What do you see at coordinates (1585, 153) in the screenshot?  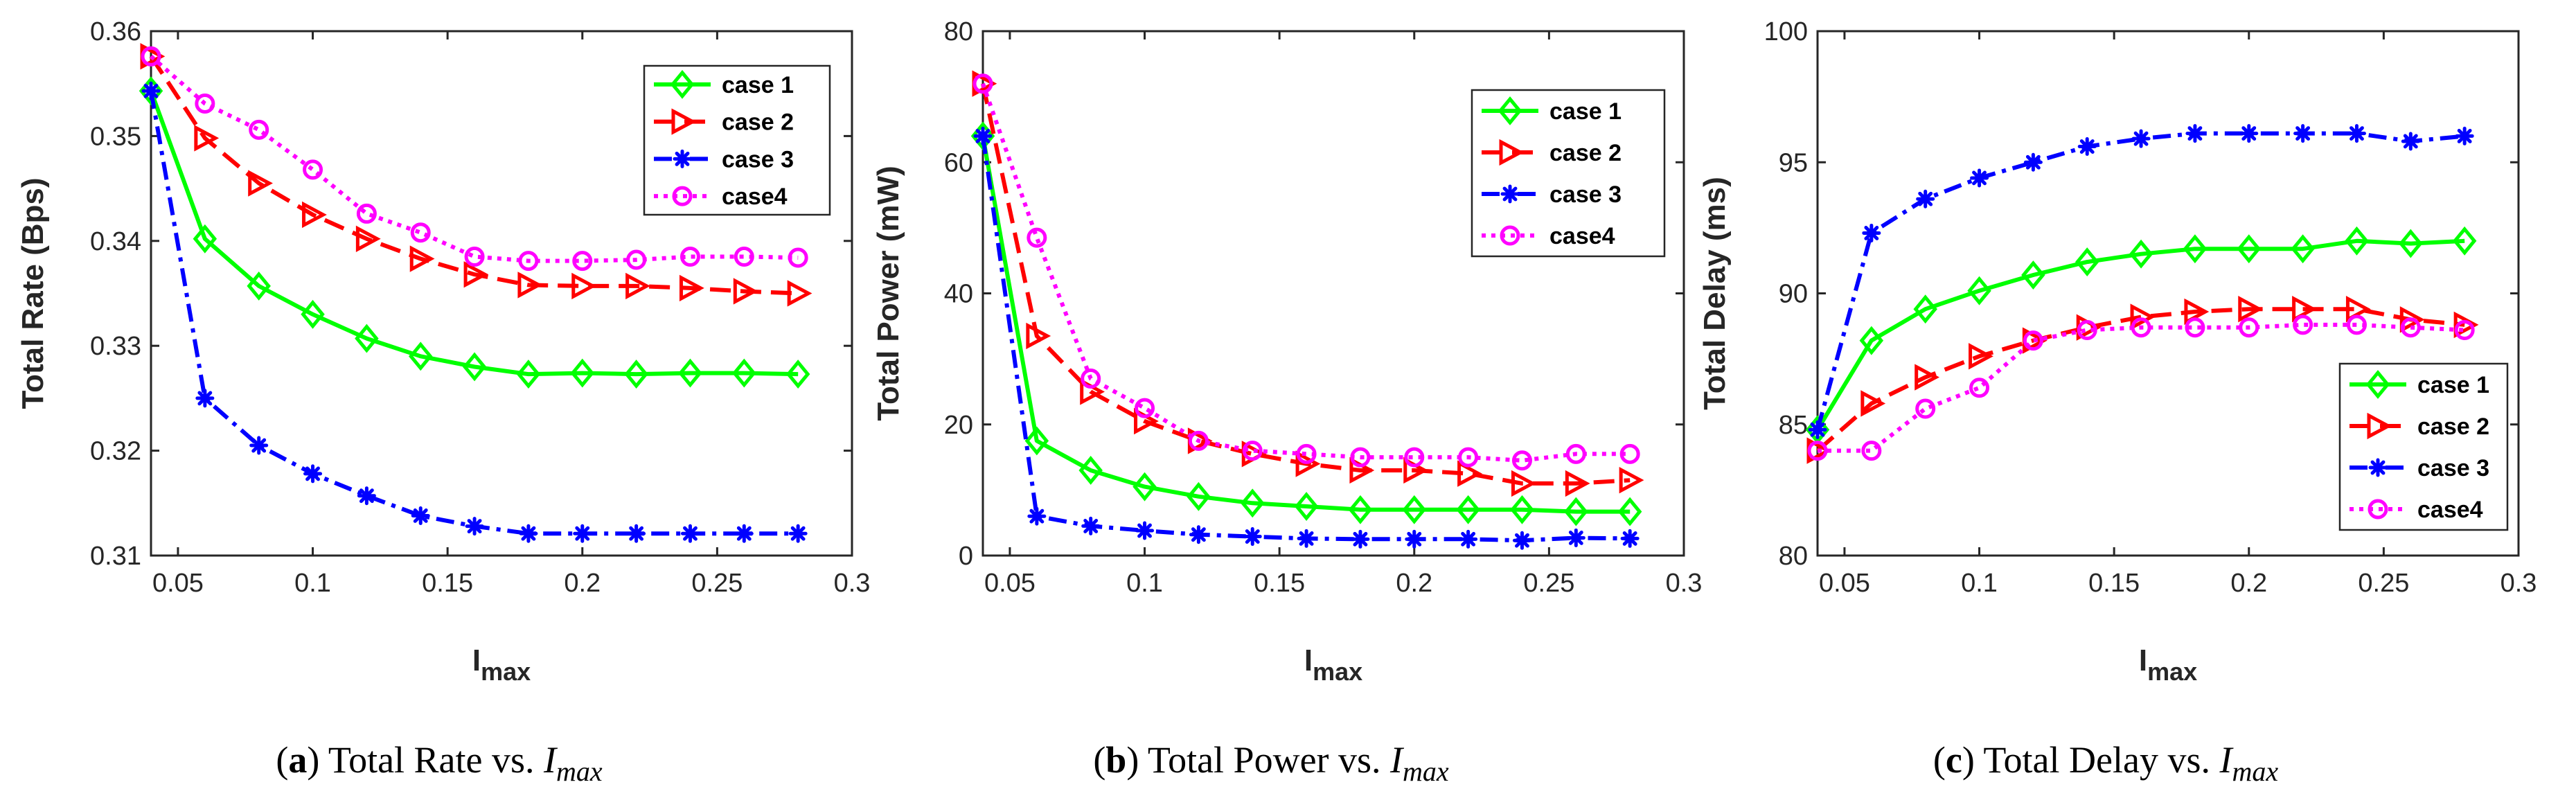 I see `legend-label: case 2` at bounding box center [1585, 153].